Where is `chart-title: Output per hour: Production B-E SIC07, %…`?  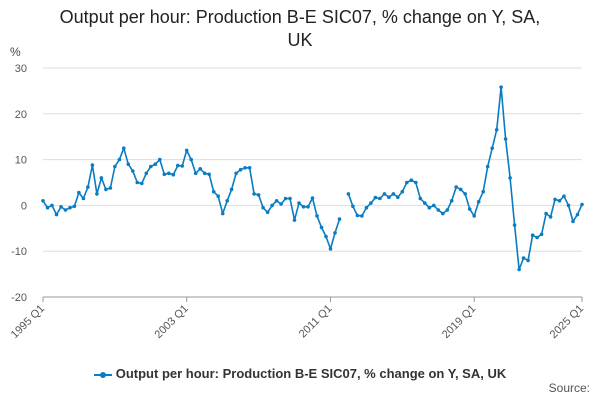
chart-title: Output per hour: Production B-E SIC07, %… is located at coordinates (300, 29).